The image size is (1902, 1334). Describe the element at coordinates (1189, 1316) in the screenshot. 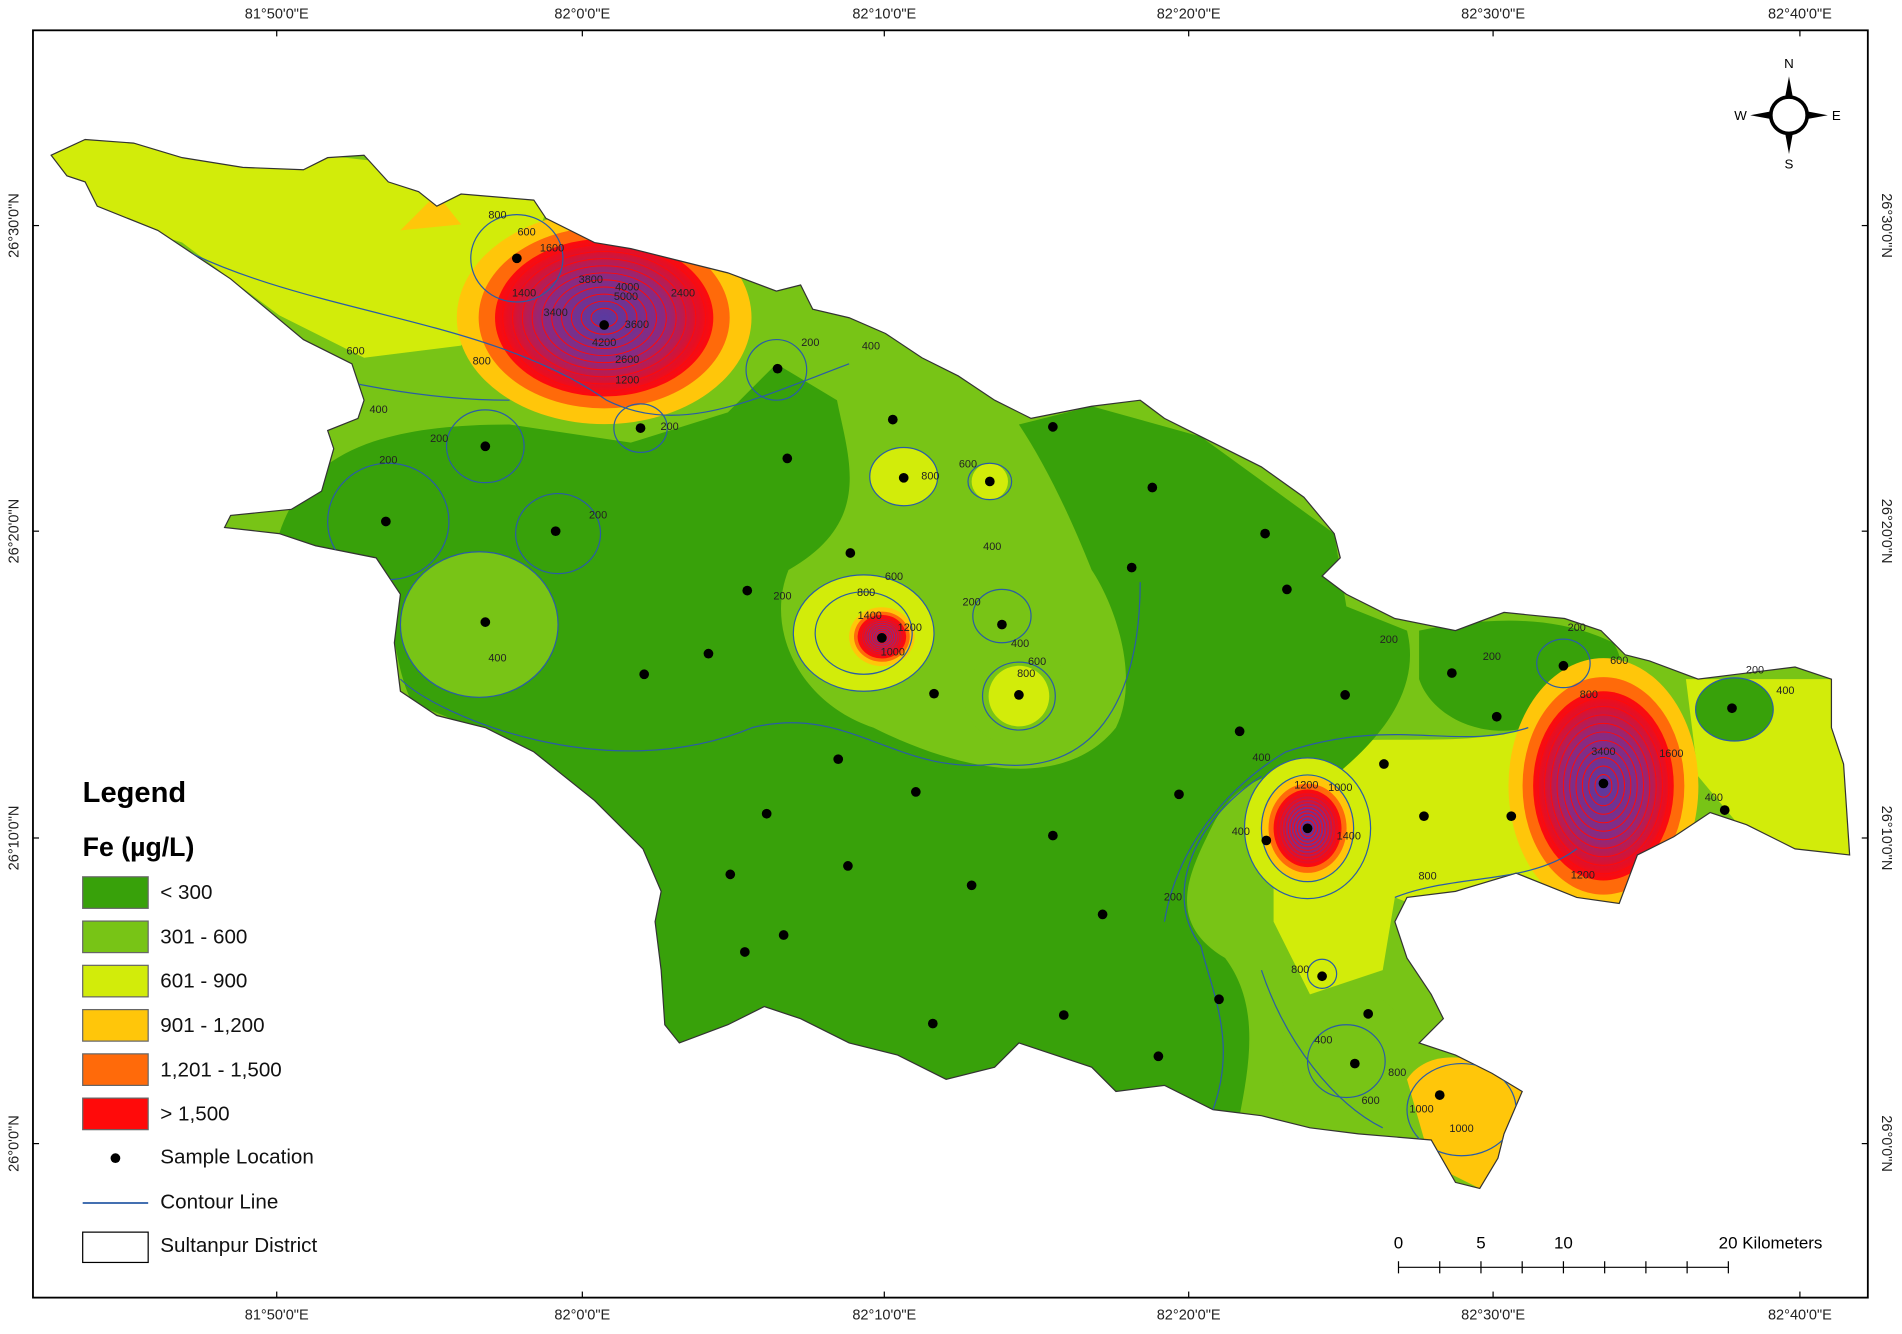

I see `longitude-label: 82°20'0"E` at that location.